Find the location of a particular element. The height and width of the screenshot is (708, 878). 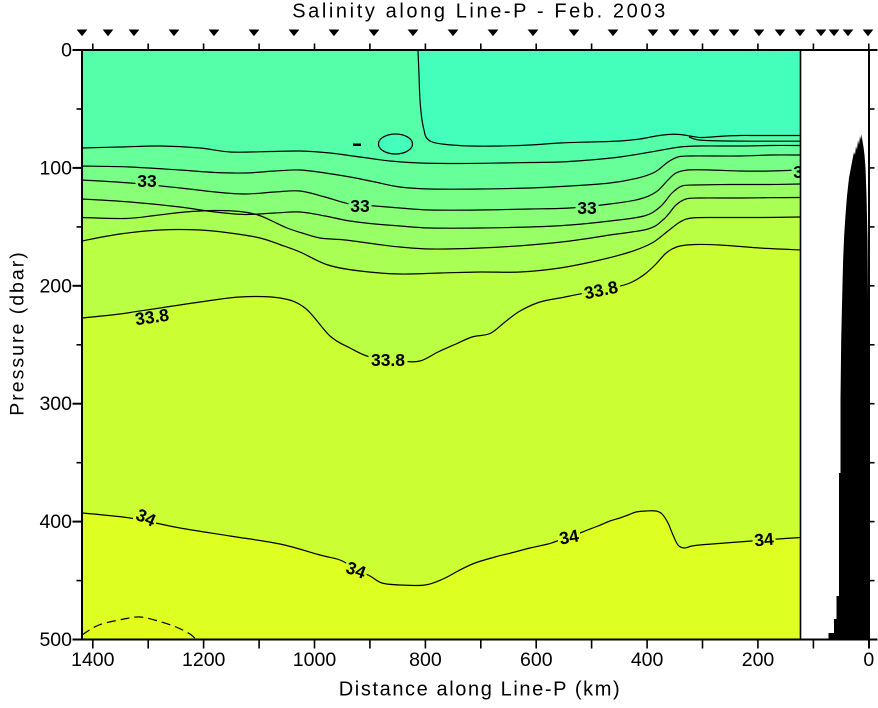

svg-text: 600 is located at coordinates (536, 660).